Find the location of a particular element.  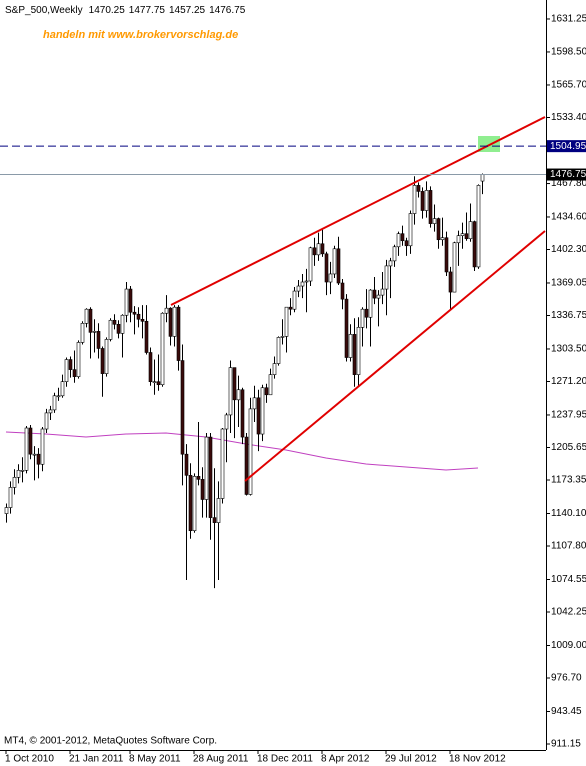

low-value: 1457.25 is located at coordinates (187, 10).